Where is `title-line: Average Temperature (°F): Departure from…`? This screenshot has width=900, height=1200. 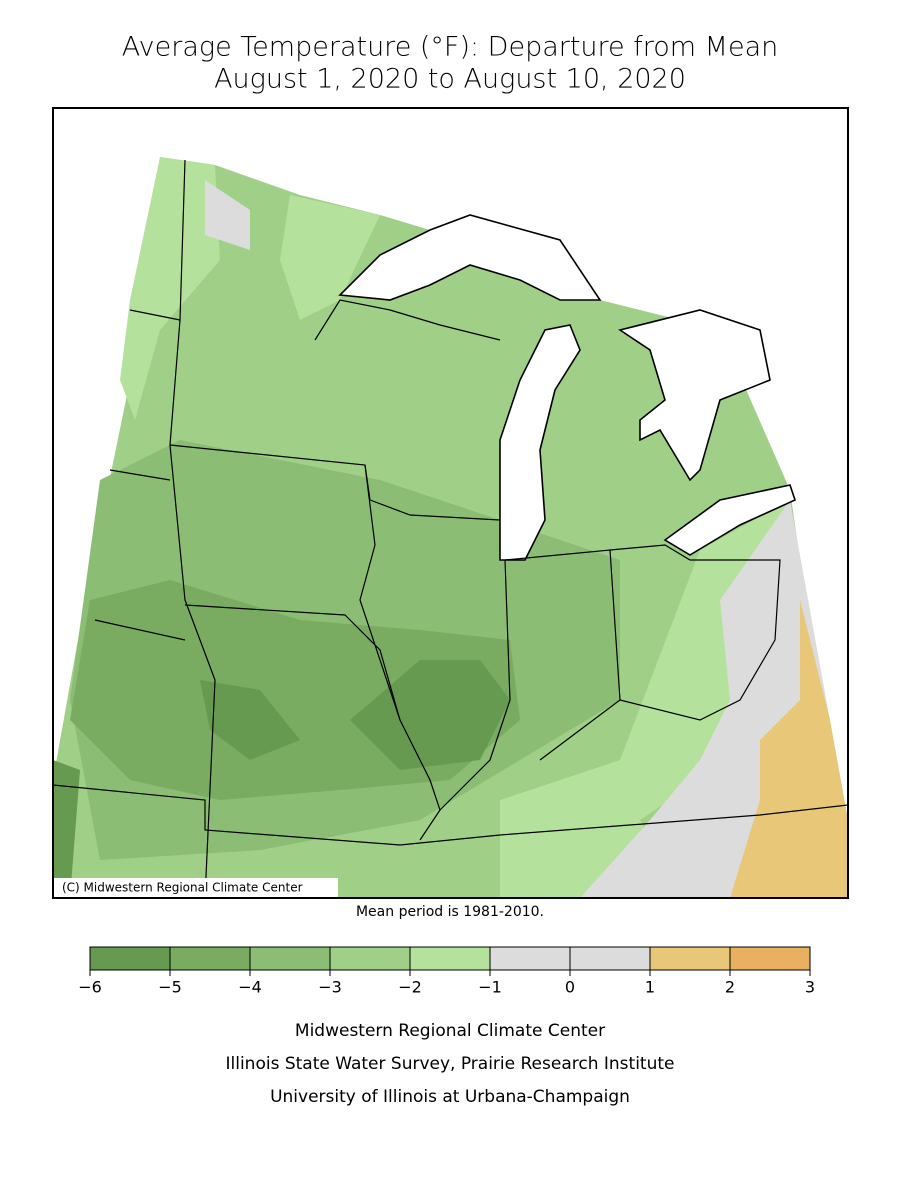
title-line: Average Temperature (°F): Departure from… is located at coordinates (450, 47).